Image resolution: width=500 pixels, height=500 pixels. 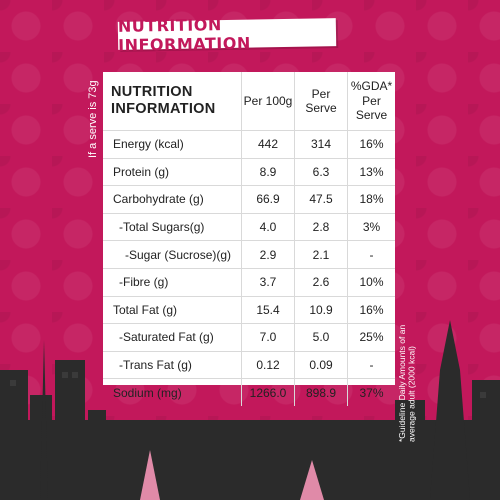 I want to click on nutrient-name: Protein (g), so click(x=172, y=171).